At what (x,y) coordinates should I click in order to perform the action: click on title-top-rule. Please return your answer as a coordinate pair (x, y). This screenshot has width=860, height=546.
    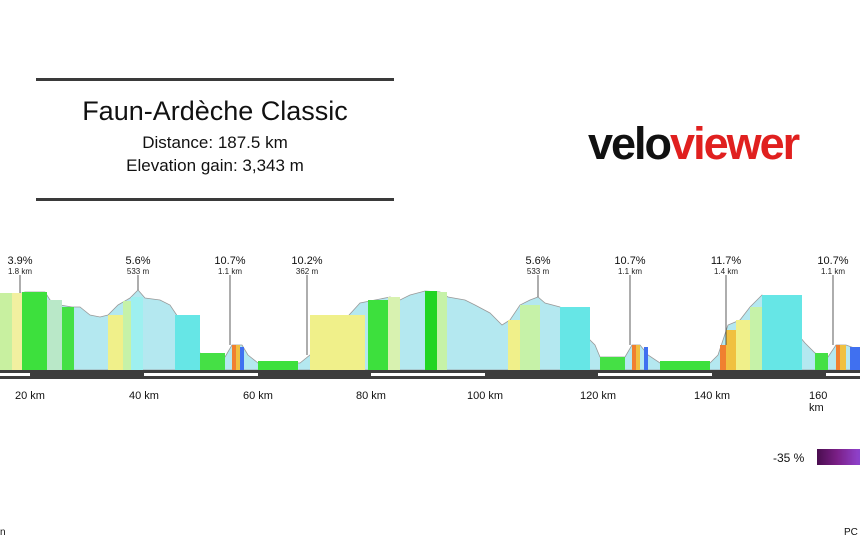
    Looking at the image, I should click on (215, 79).